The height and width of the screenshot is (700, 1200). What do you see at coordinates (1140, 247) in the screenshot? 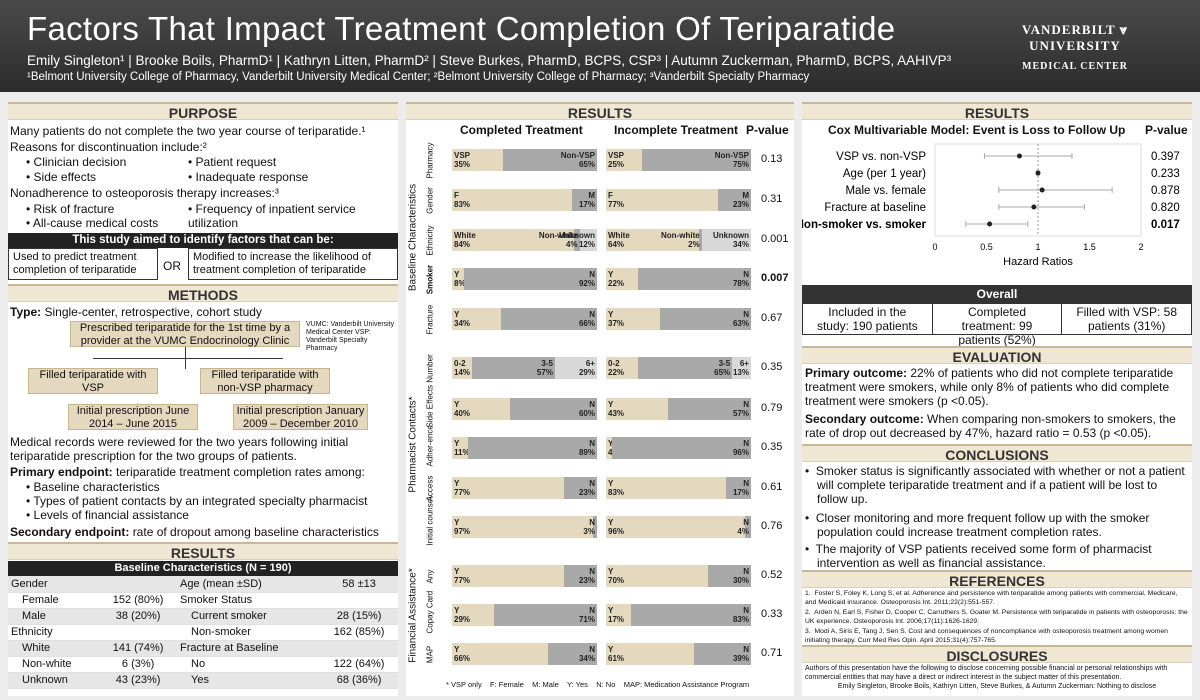
I see `x-tick-label: 2` at bounding box center [1140, 247].